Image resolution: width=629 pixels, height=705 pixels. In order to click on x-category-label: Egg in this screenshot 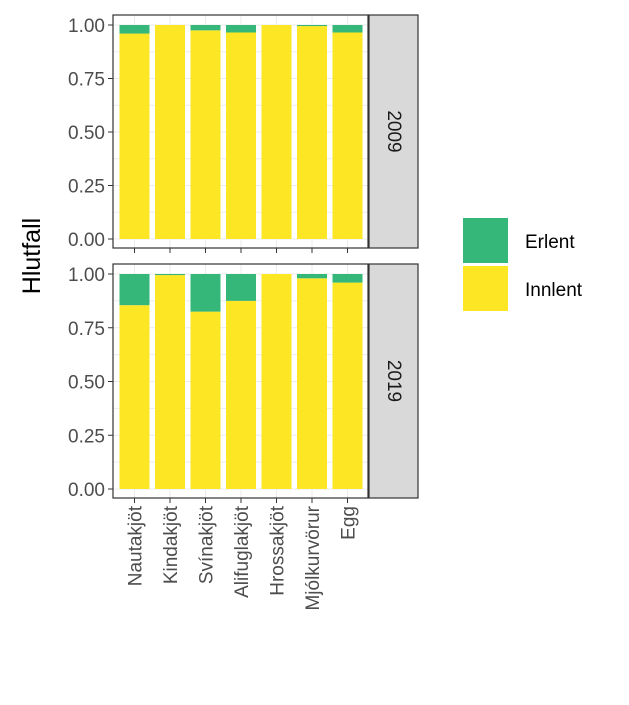, I will do `click(349, 523)`.